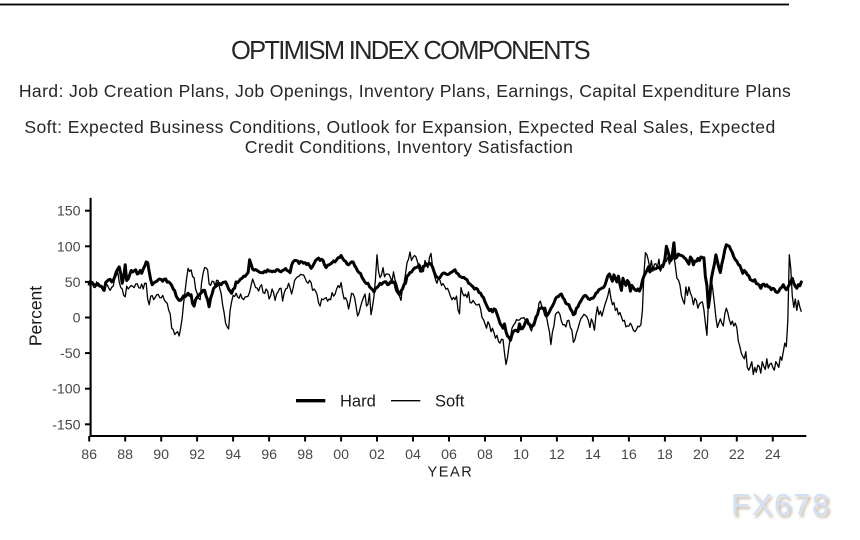  I want to click on svg-text: 18, so click(665, 455).